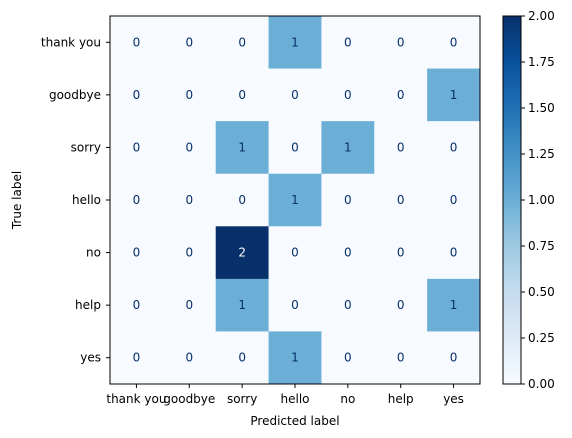 This screenshot has width=572, height=438. What do you see at coordinates (242, 399) in the screenshot?
I see `x-tick-label: sorry` at bounding box center [242, 399].